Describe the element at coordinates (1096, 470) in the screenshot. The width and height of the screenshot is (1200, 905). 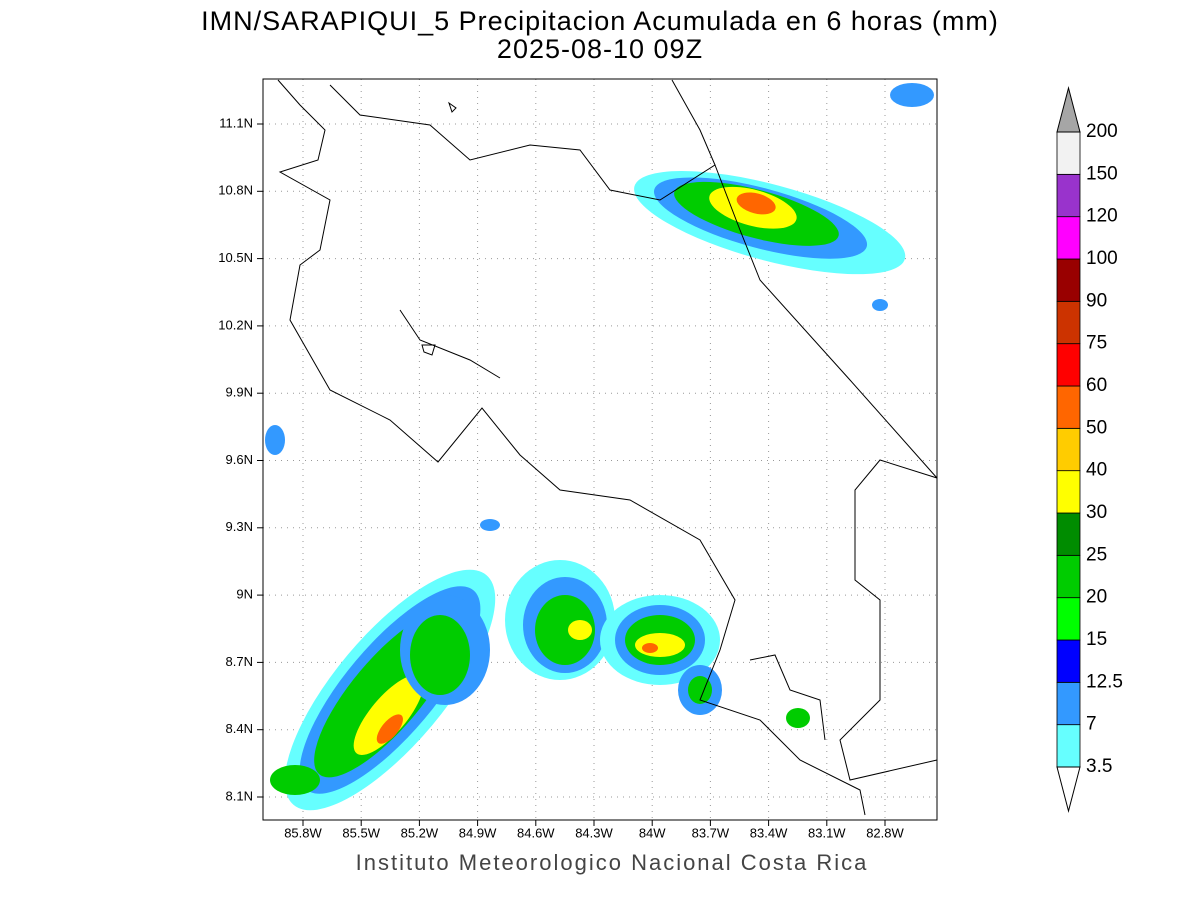
I see `colorbar-label: 40` at that location.